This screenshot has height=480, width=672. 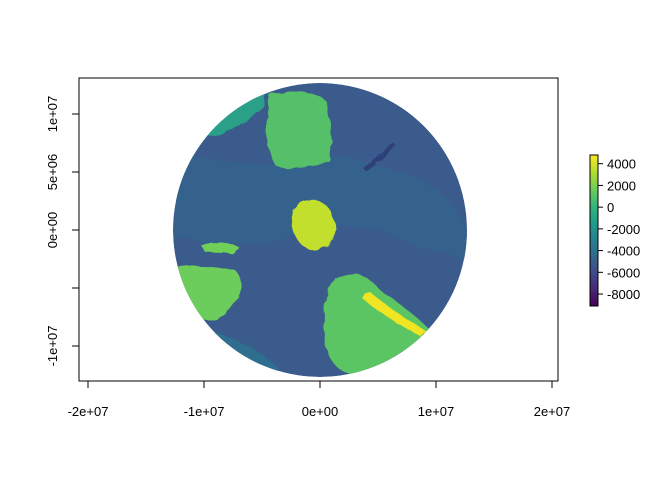 What do you see at coordinates (88, 411) in the screenshot?
I see `x-tick-label: -2e+07` at bounding box center [88, 411].